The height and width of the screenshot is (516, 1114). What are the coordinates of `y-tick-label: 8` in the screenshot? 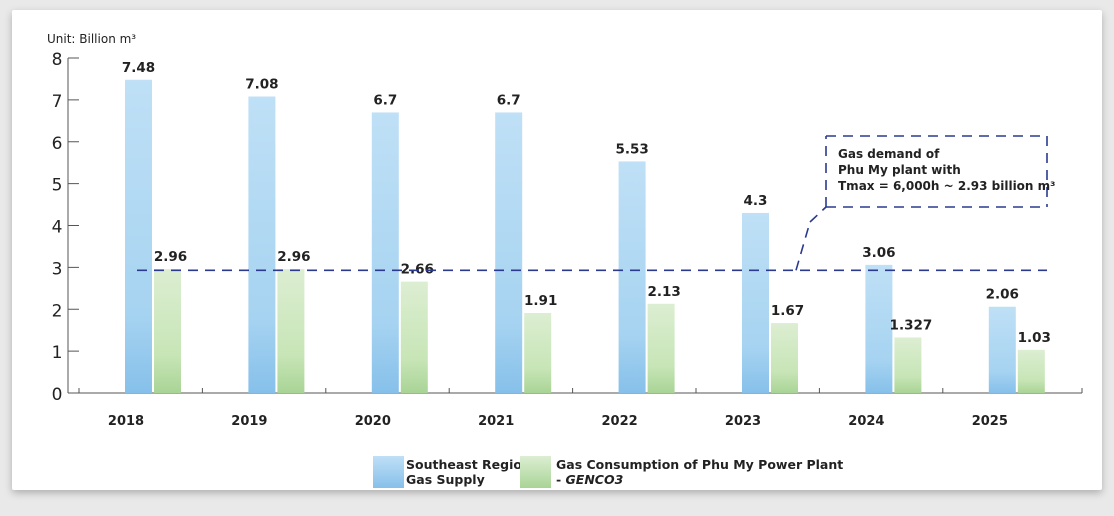 It's located at (57, 60).